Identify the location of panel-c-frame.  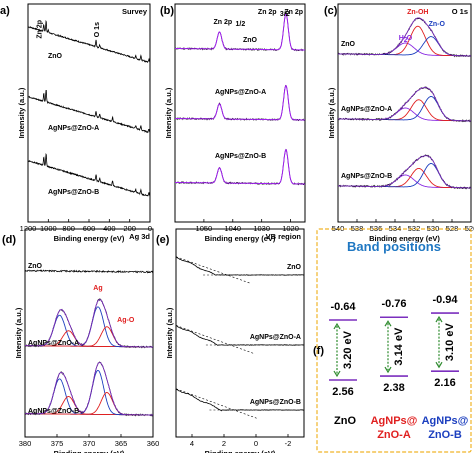
(404, 113).